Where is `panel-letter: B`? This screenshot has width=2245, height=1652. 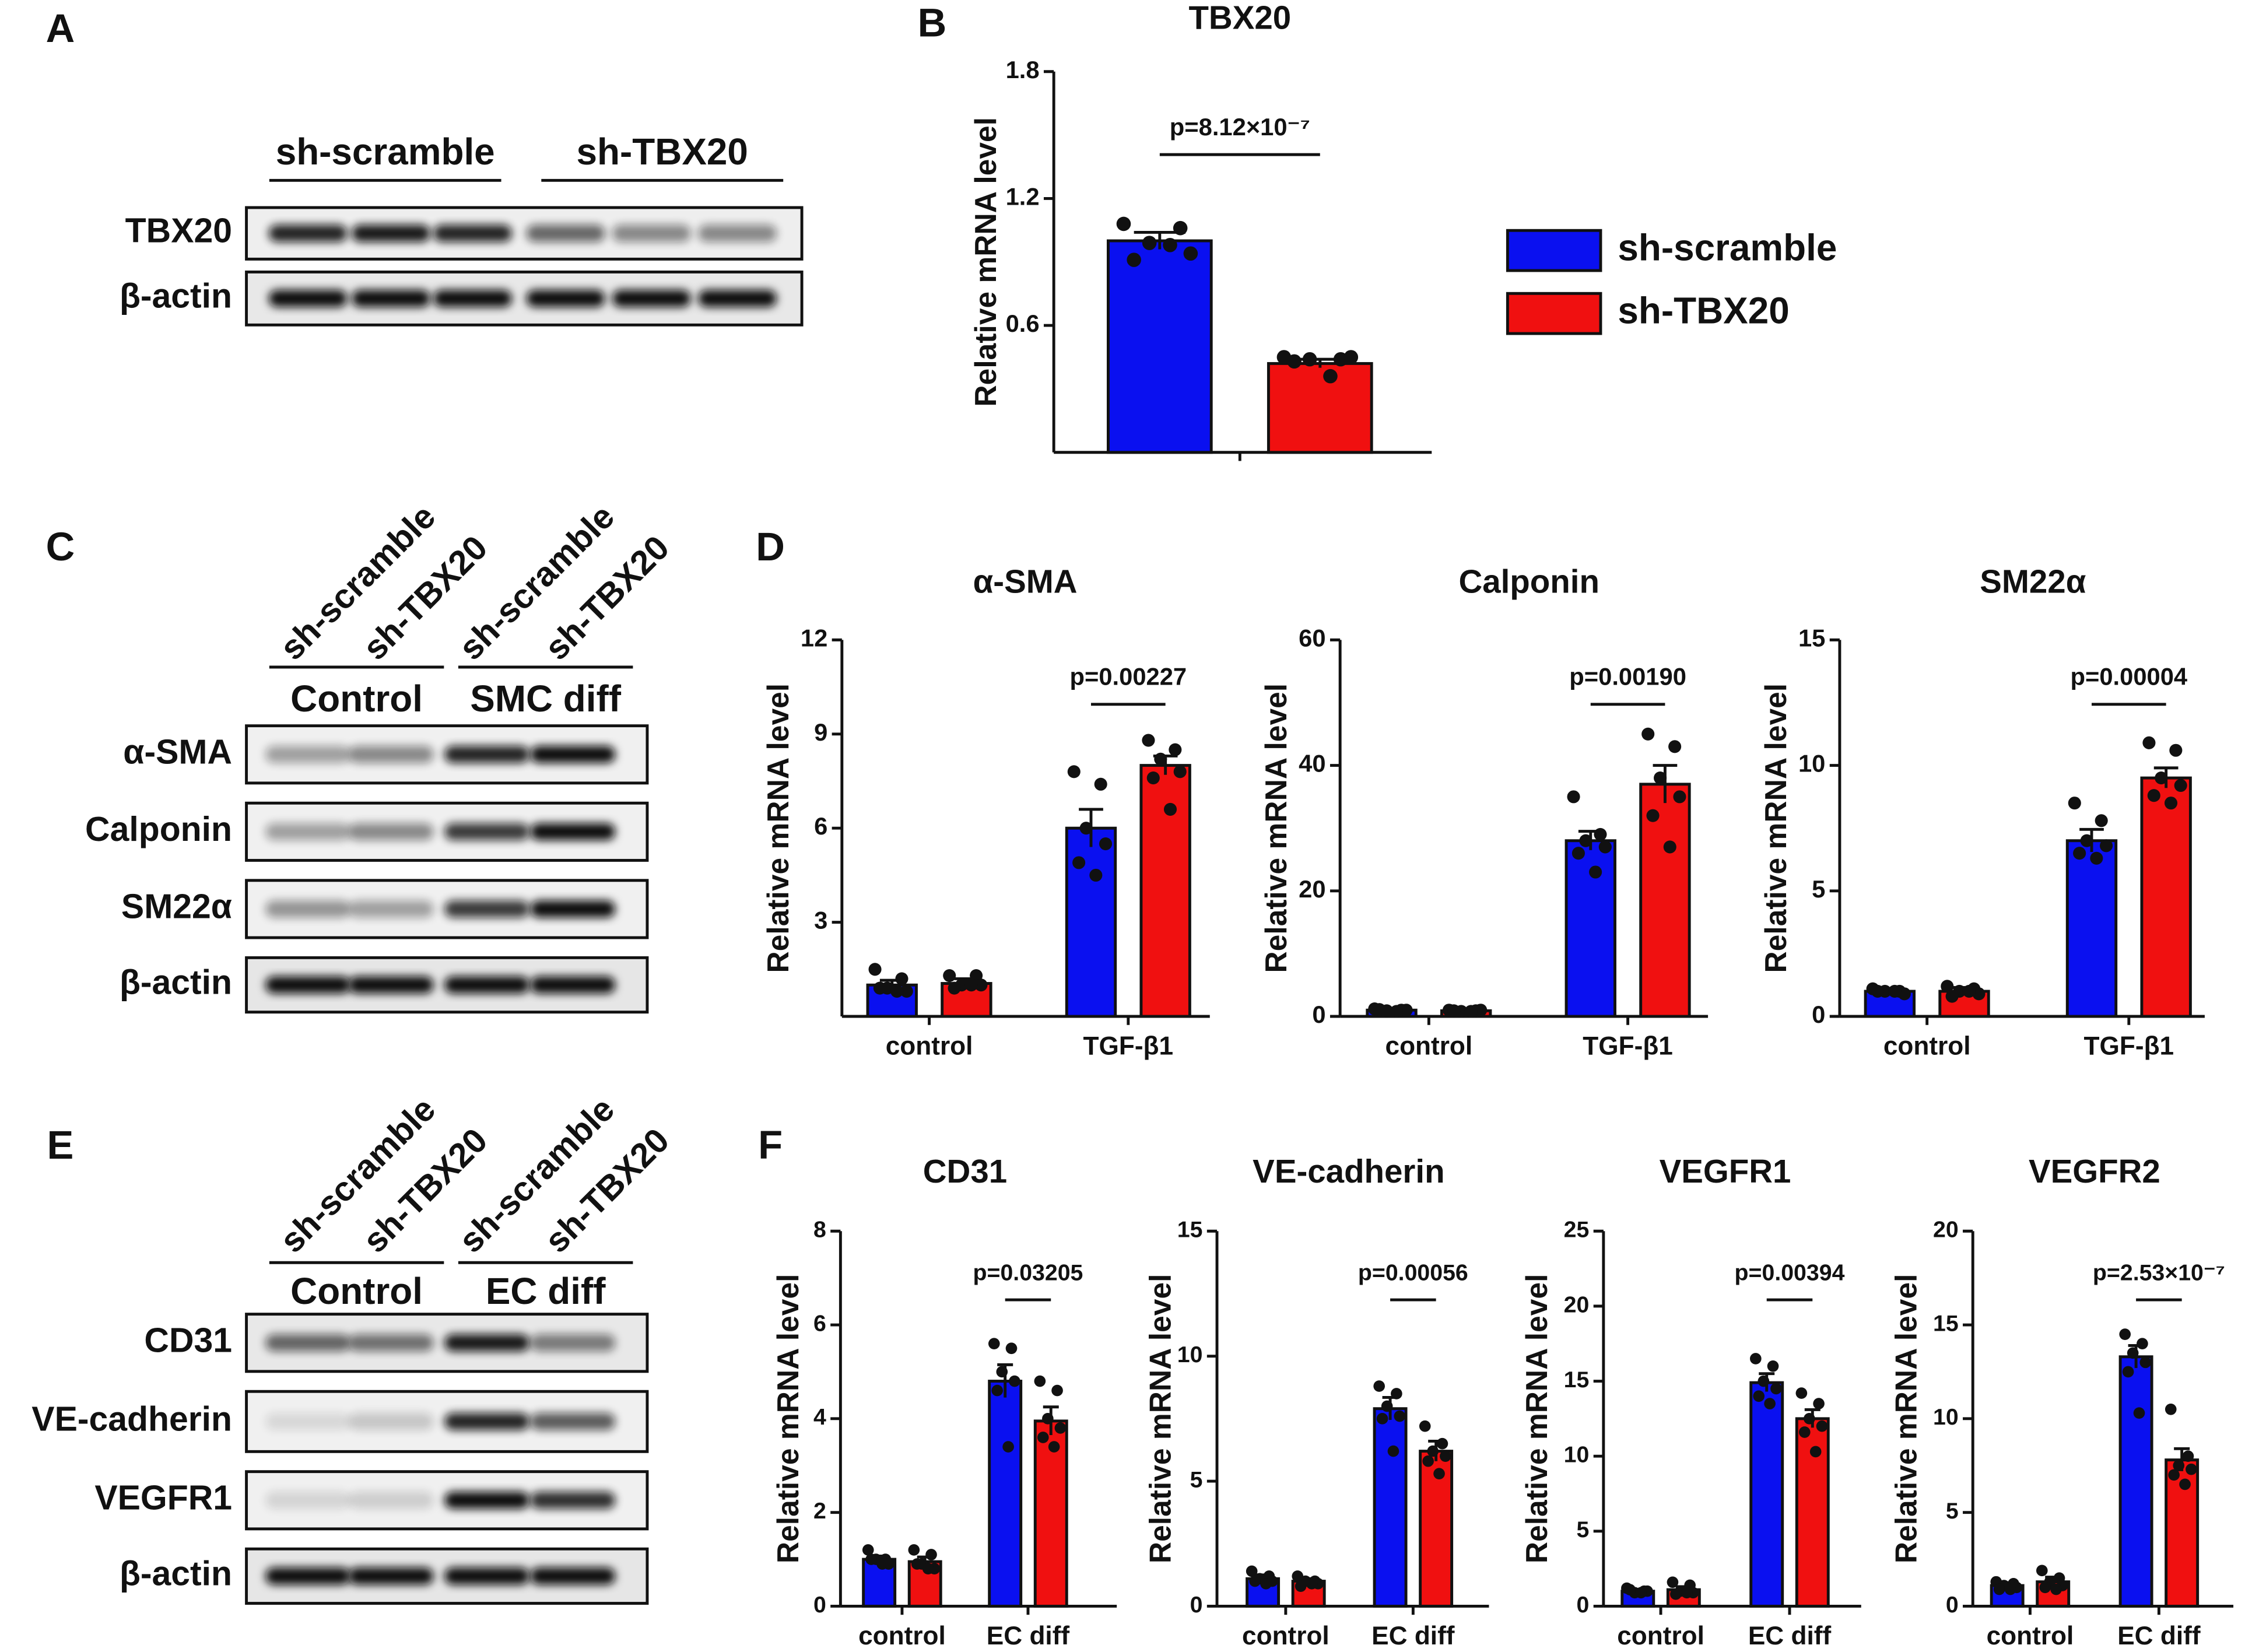
panel-letter: B is located at coordinates (932, 23).